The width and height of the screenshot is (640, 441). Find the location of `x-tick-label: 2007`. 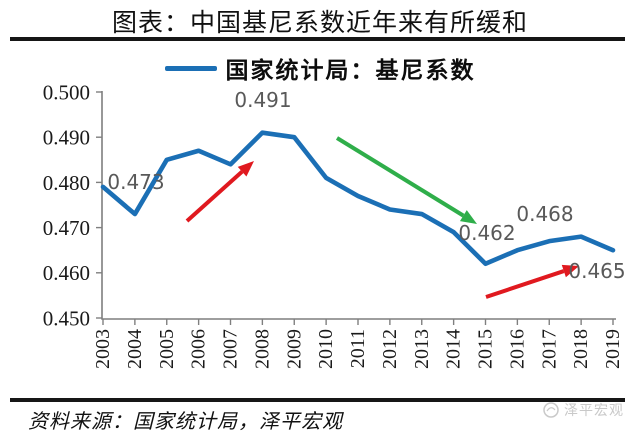

x-tick-label: 2007 is located at coordinates (231, 349).